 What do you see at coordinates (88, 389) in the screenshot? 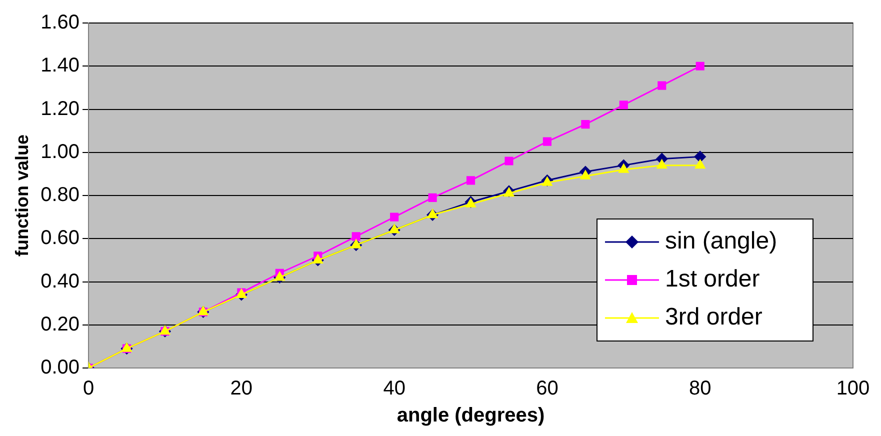
I see `x-tick-label: 0` at bounding box center [88, 389].